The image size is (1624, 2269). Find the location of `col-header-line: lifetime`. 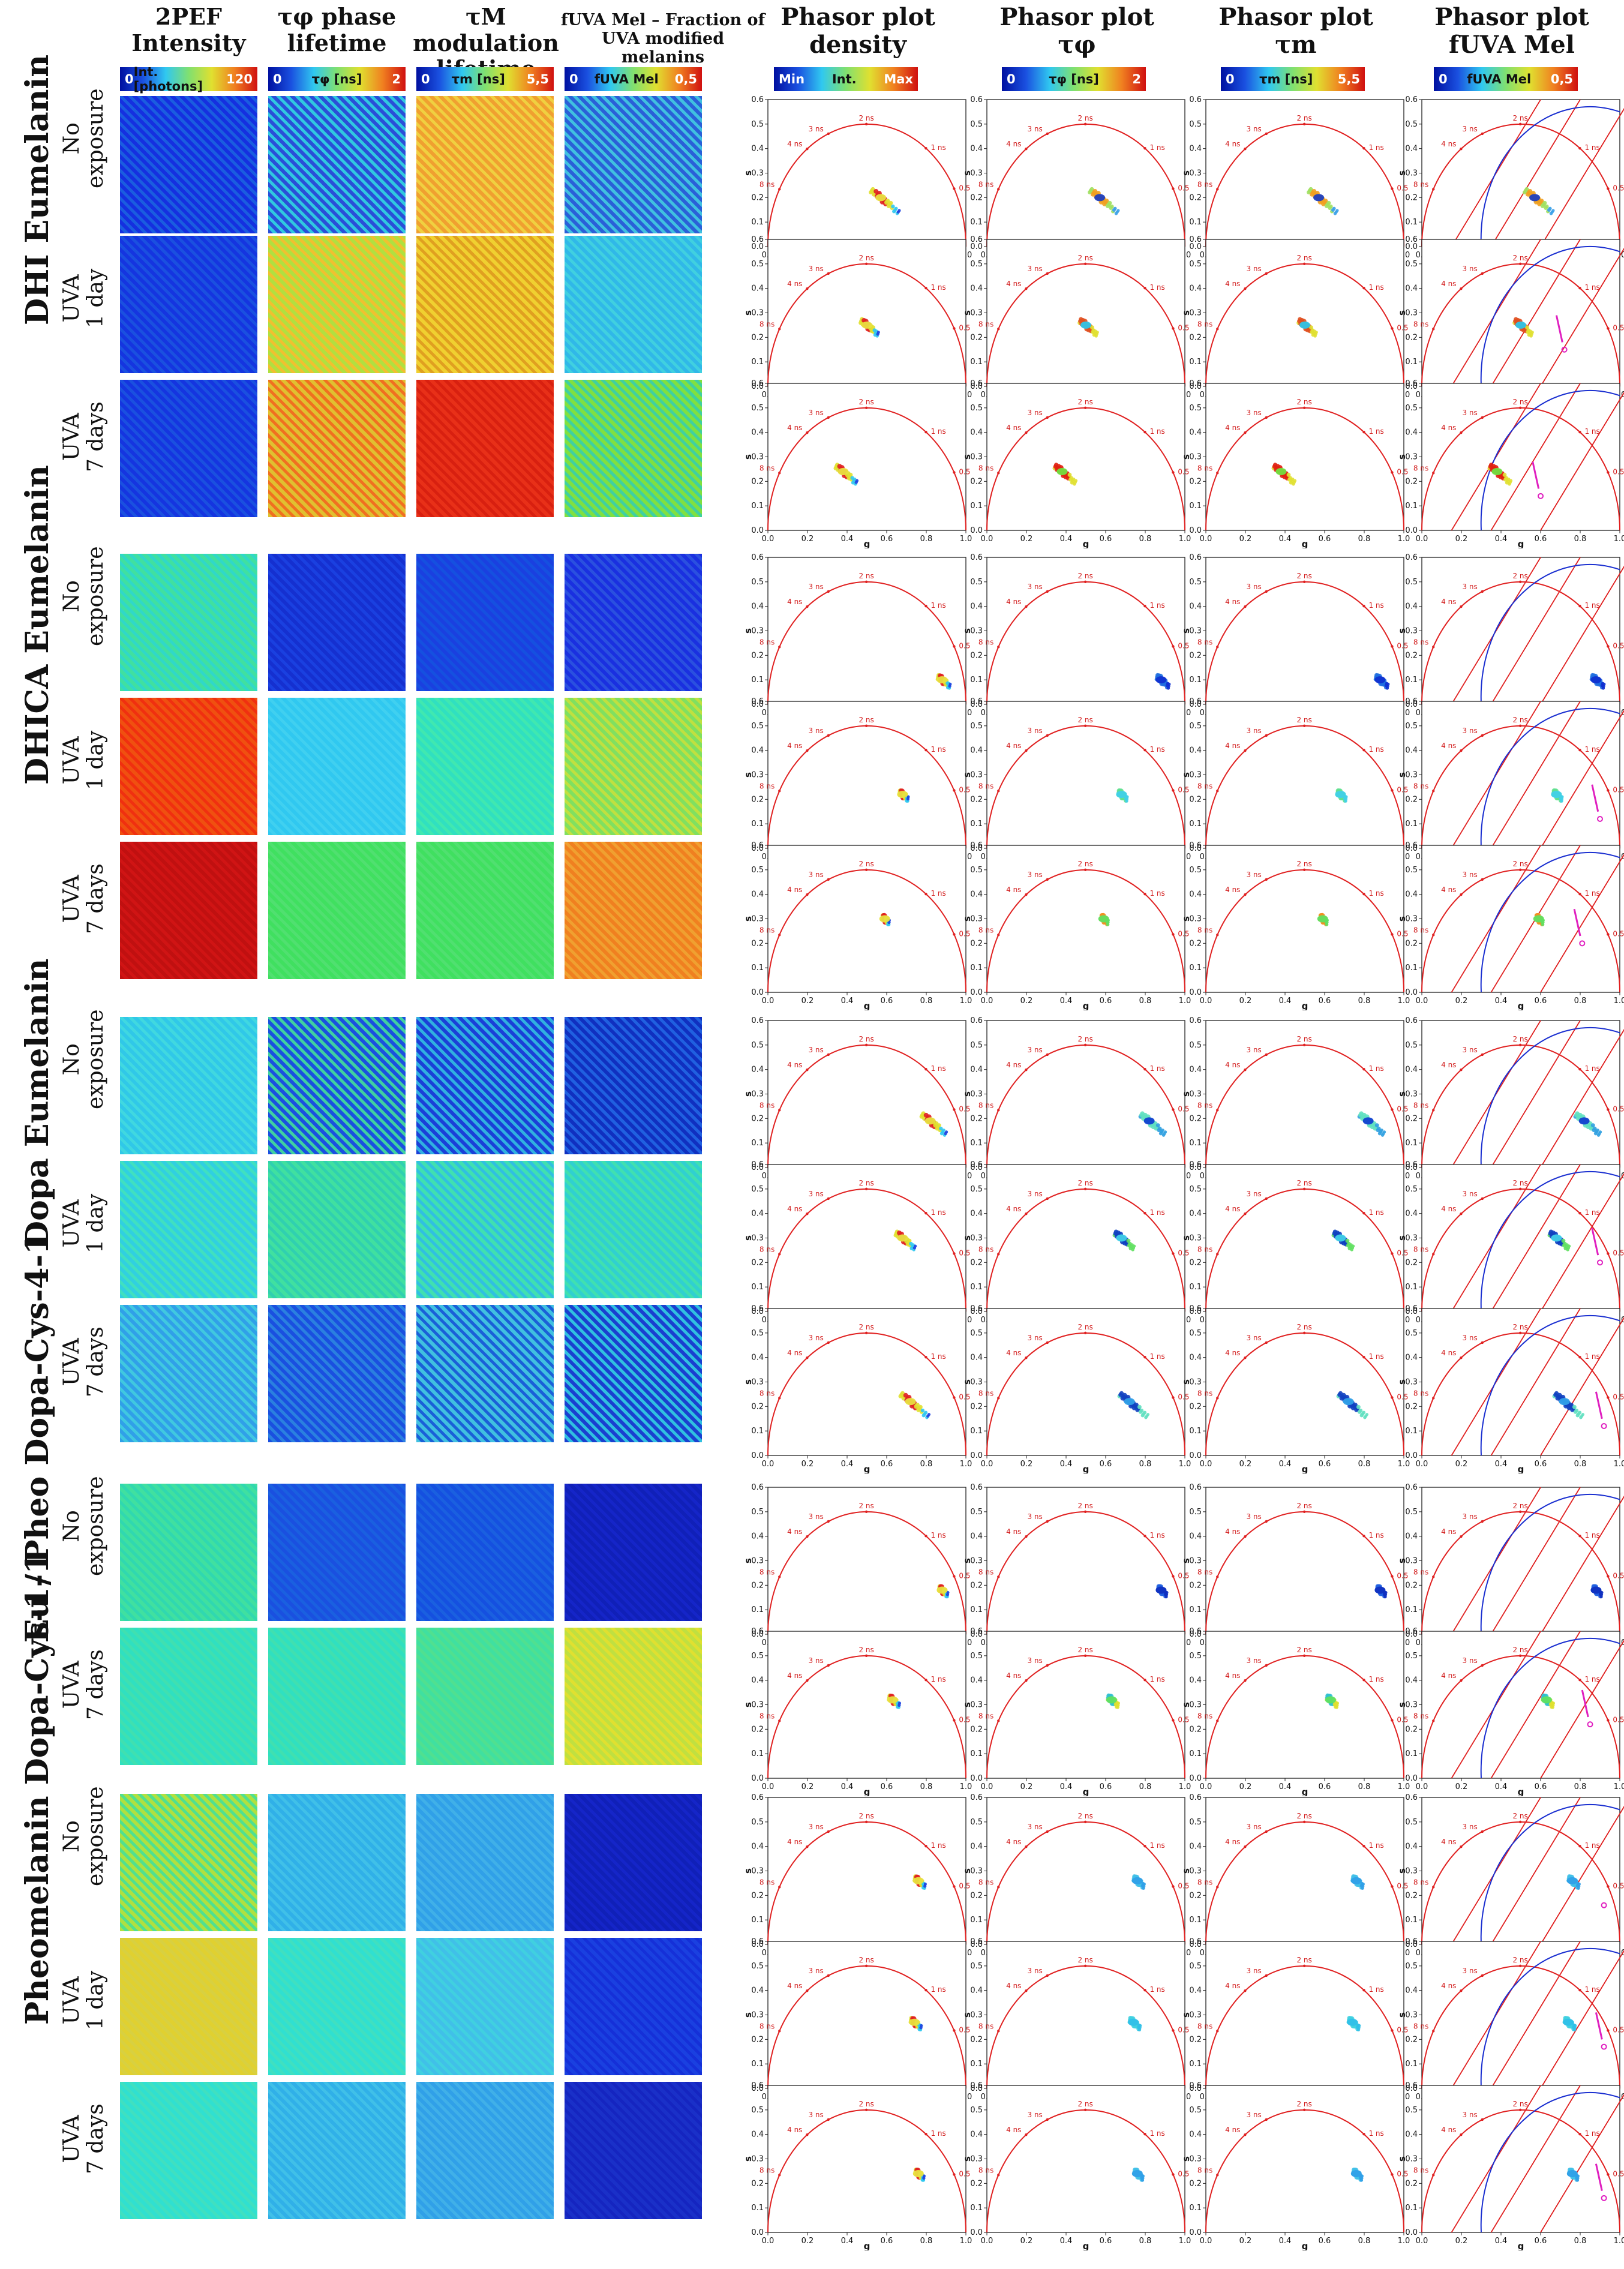

col-header-line: lifetime is located at coordinates (337, 42).